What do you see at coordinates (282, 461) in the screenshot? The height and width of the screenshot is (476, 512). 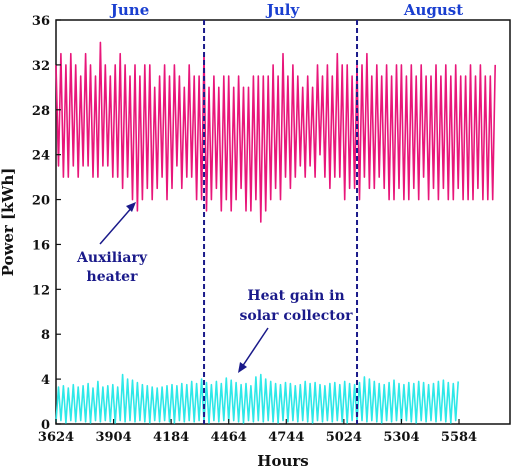 I see `x-axis-title: Hours` at bounding box center [282, 461].